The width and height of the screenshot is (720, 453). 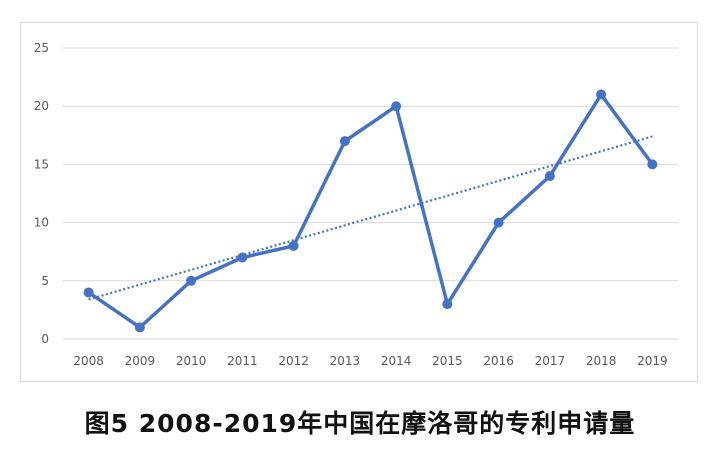 What do you see at coordinates (345, 361) in the screenshot?
I see `x-tick-label-2013: 2013` at bounding box center [345, 361].